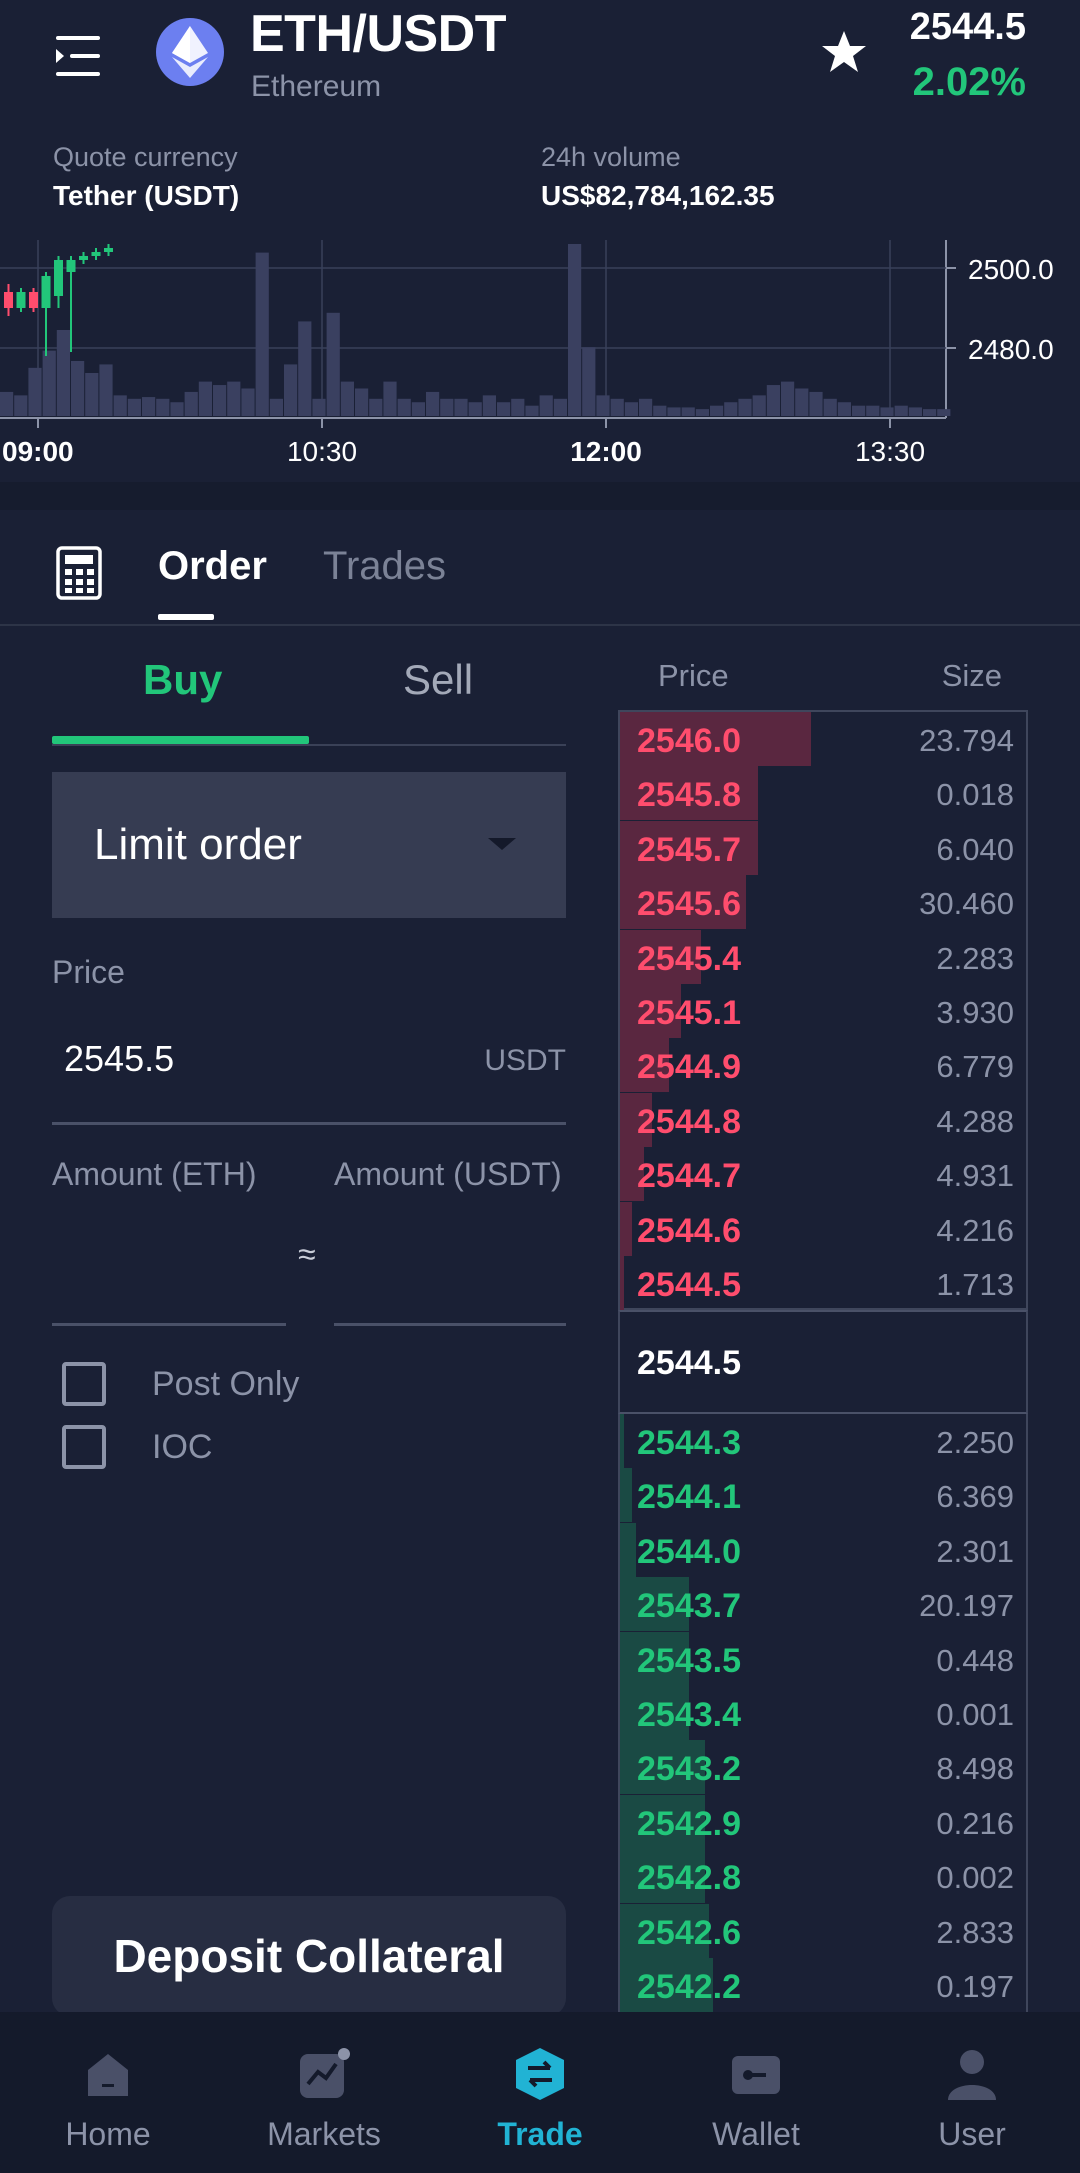 The image size is (1080, 2173). Describe the element at coordinates (823, 1283) in the screenshot. I see `ask-row: 2544.5 1.713` at that location.